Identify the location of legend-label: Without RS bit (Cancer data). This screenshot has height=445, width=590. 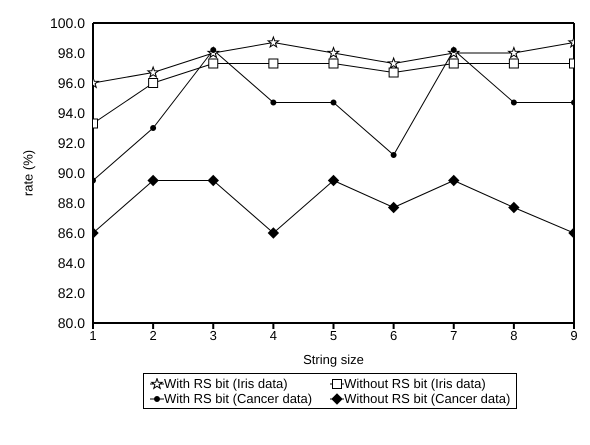
(427, 398).